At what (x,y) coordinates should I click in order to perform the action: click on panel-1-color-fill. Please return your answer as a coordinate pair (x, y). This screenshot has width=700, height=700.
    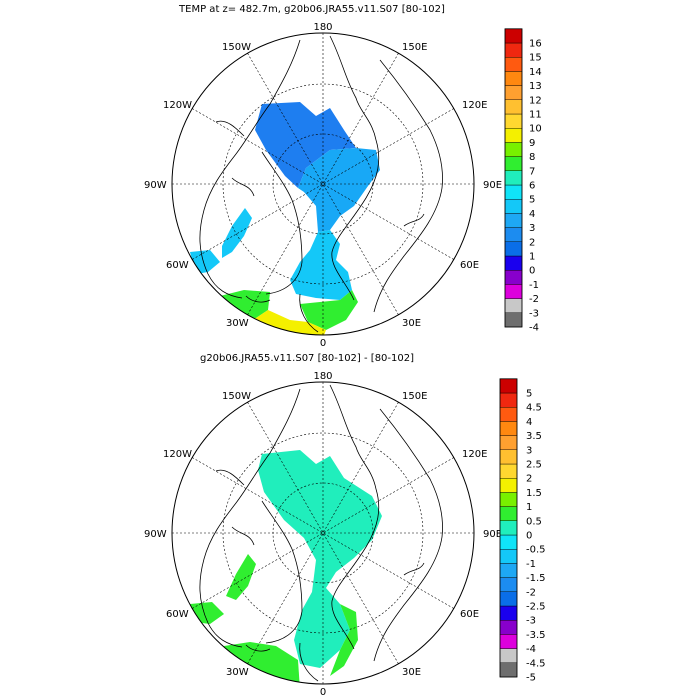
    Looking at the image, I should click on (285, 218).